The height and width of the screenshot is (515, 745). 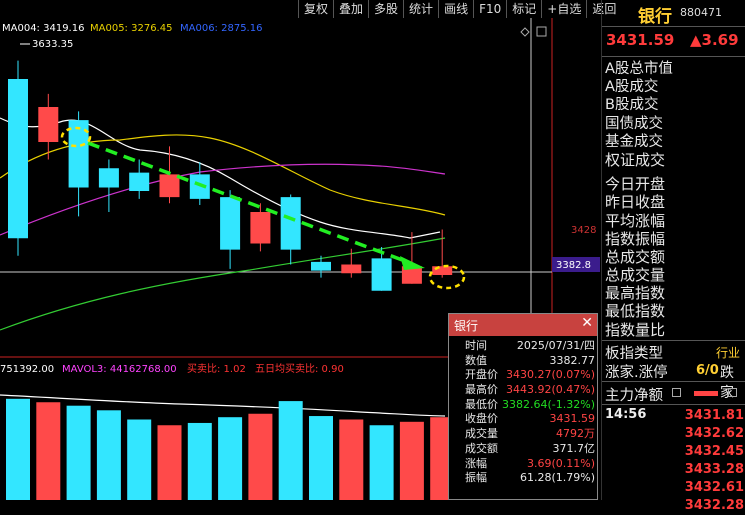 I want to click on stat-item: 指数振幅, so click(x=635, y=238).